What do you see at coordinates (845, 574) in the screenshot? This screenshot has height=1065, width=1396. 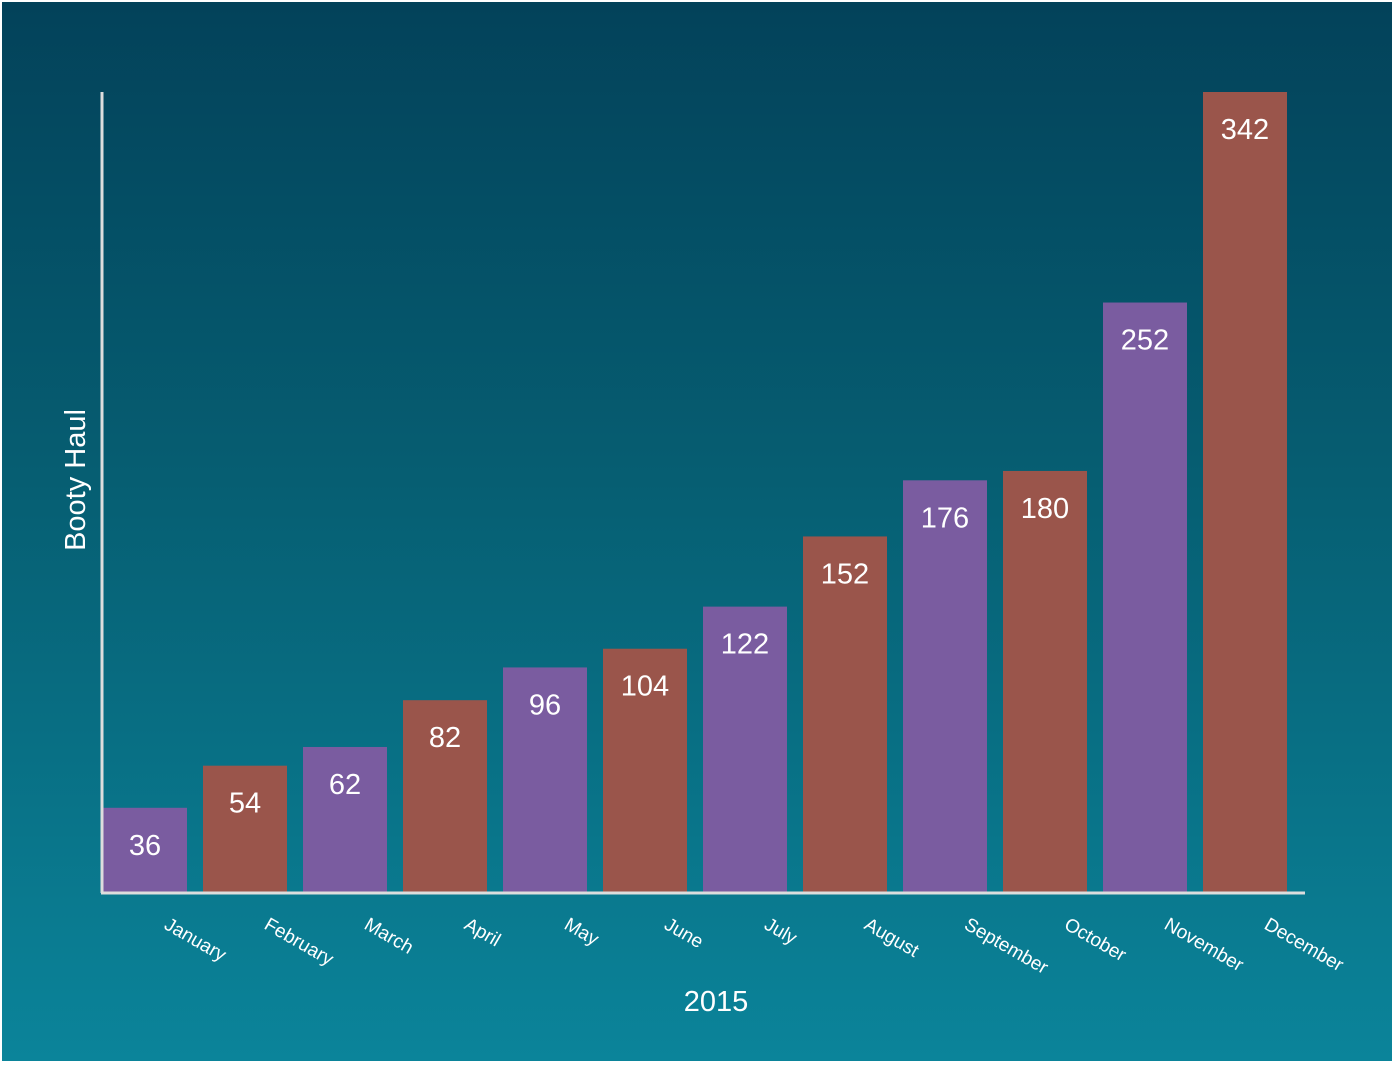 I see `bar-value-label-august: 152` at bounding box center [845, 574].